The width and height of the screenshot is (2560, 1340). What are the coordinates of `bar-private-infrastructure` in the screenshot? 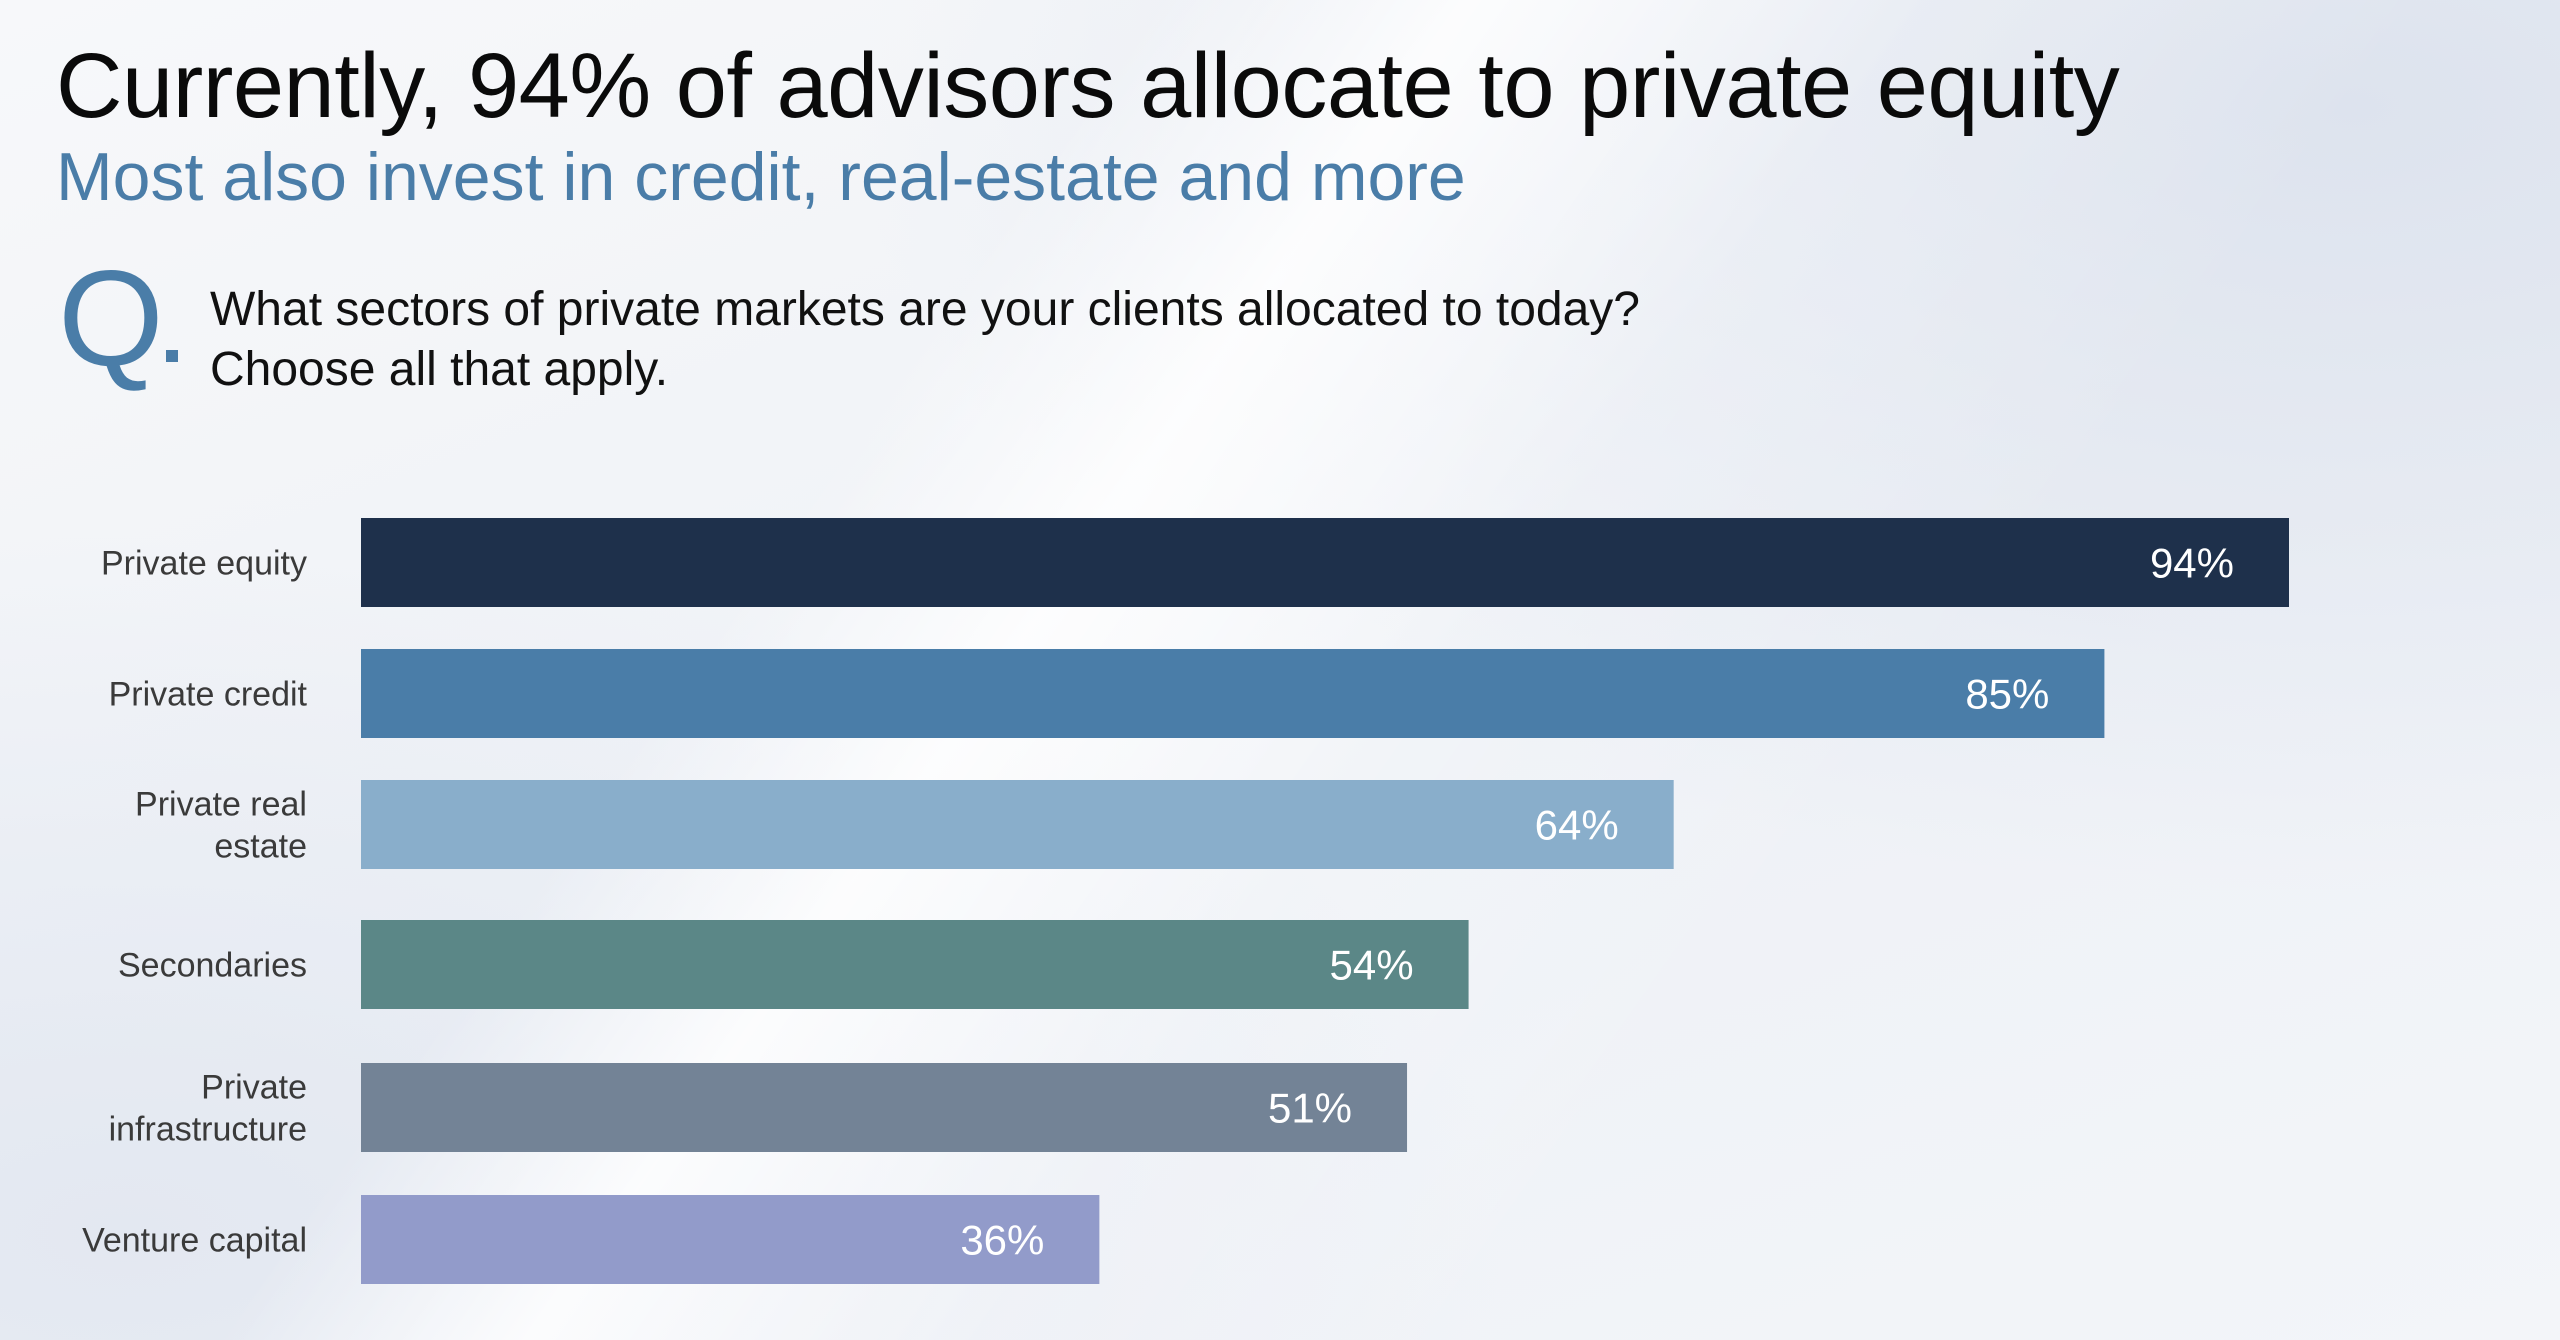 It's located at (884, 1107).